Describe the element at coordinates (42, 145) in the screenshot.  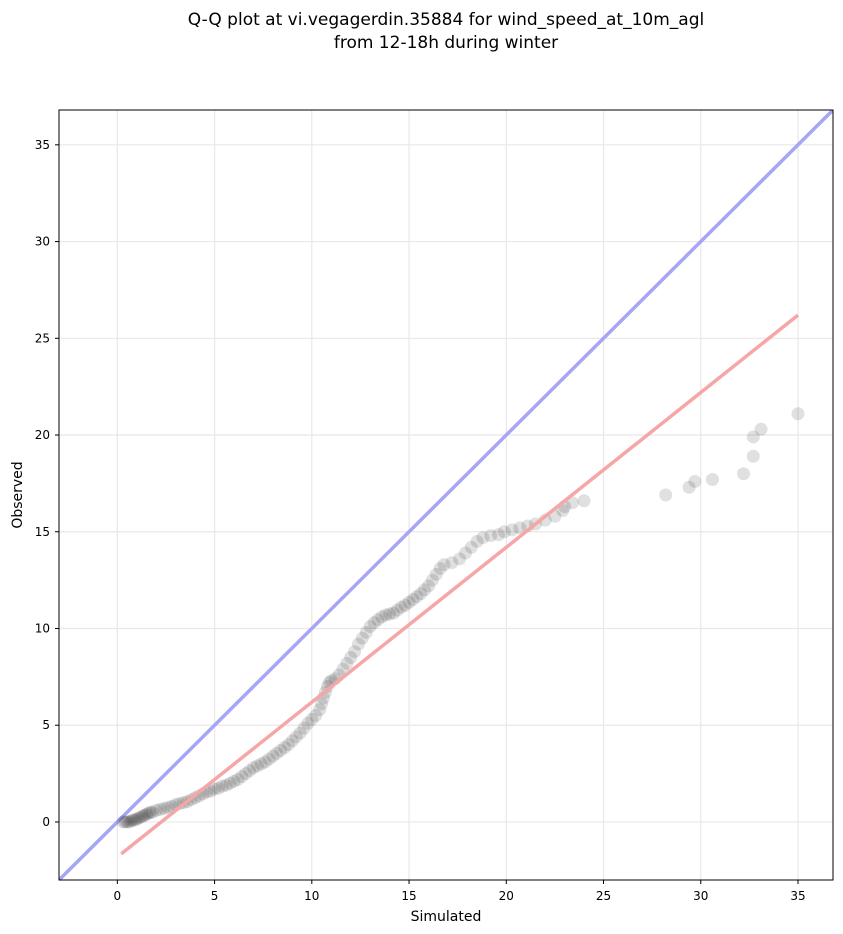
I see `y-tick-label: 35` at that location.